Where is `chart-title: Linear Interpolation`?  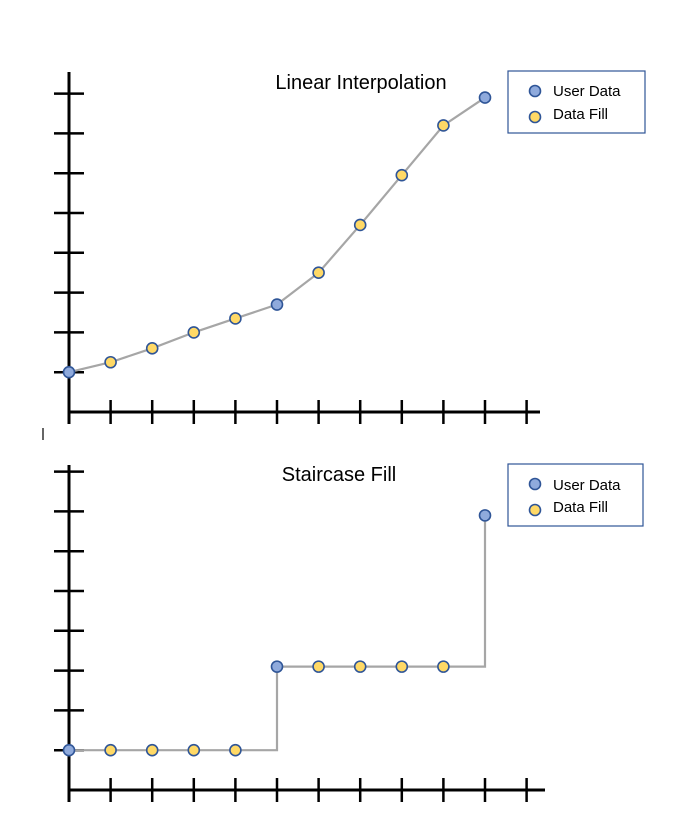
chart-title: Linear Interpolation is located at coordinates (360, 83).